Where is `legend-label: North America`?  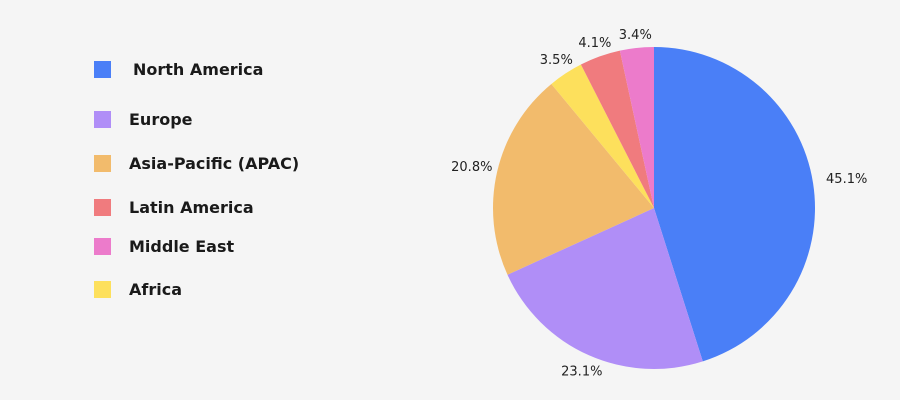
legend-label: North America is located at coordinates (198, 69).